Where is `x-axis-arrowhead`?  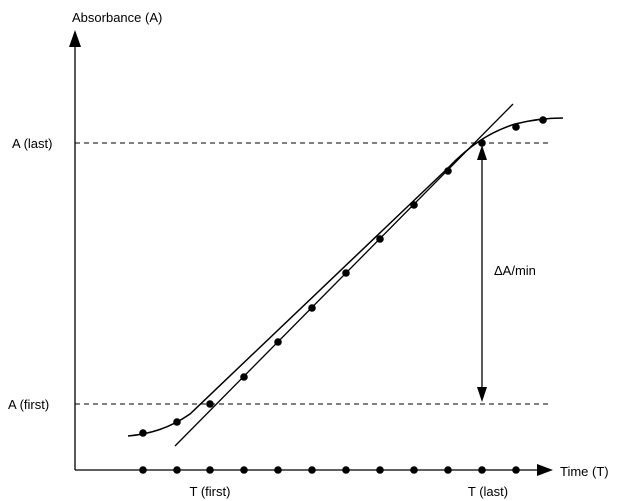
x-axis-arrowhead is located at coordinates (545, 470).